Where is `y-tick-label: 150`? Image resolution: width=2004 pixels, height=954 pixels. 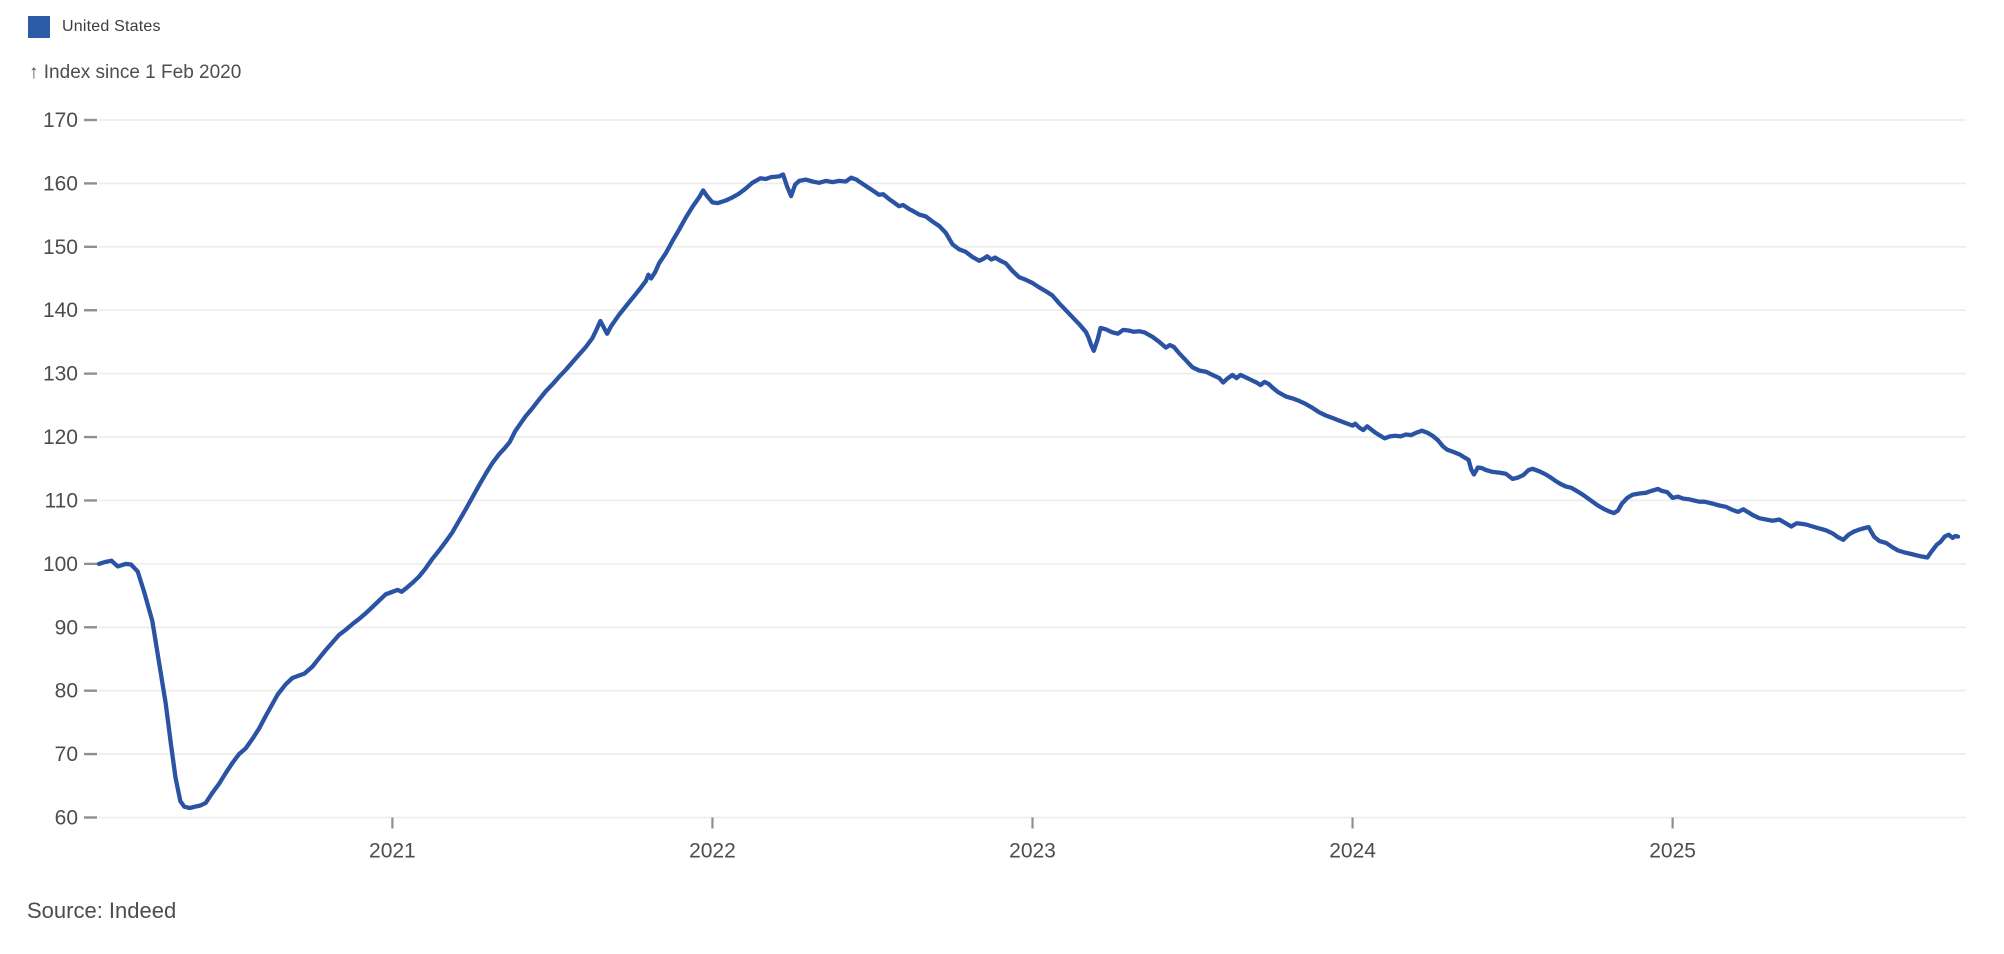 y-tick-label: 150 is located at coordinates (60, 247).